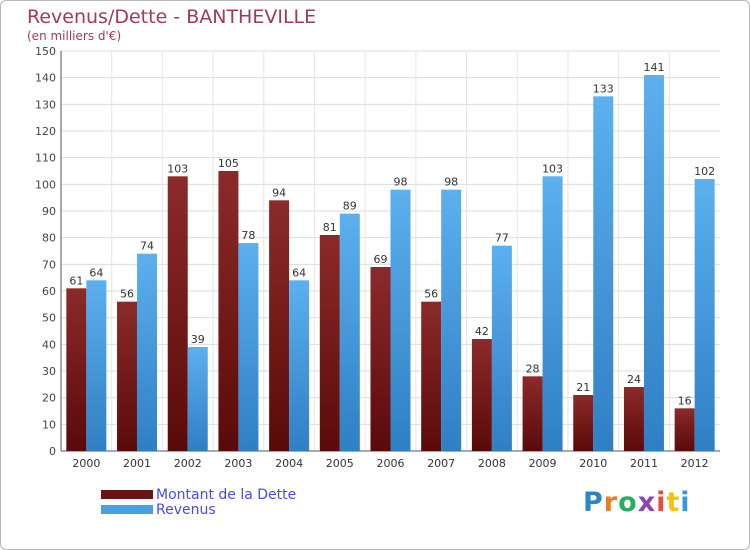  I want to click on x-tick-label: 2003, so click(238, 463).